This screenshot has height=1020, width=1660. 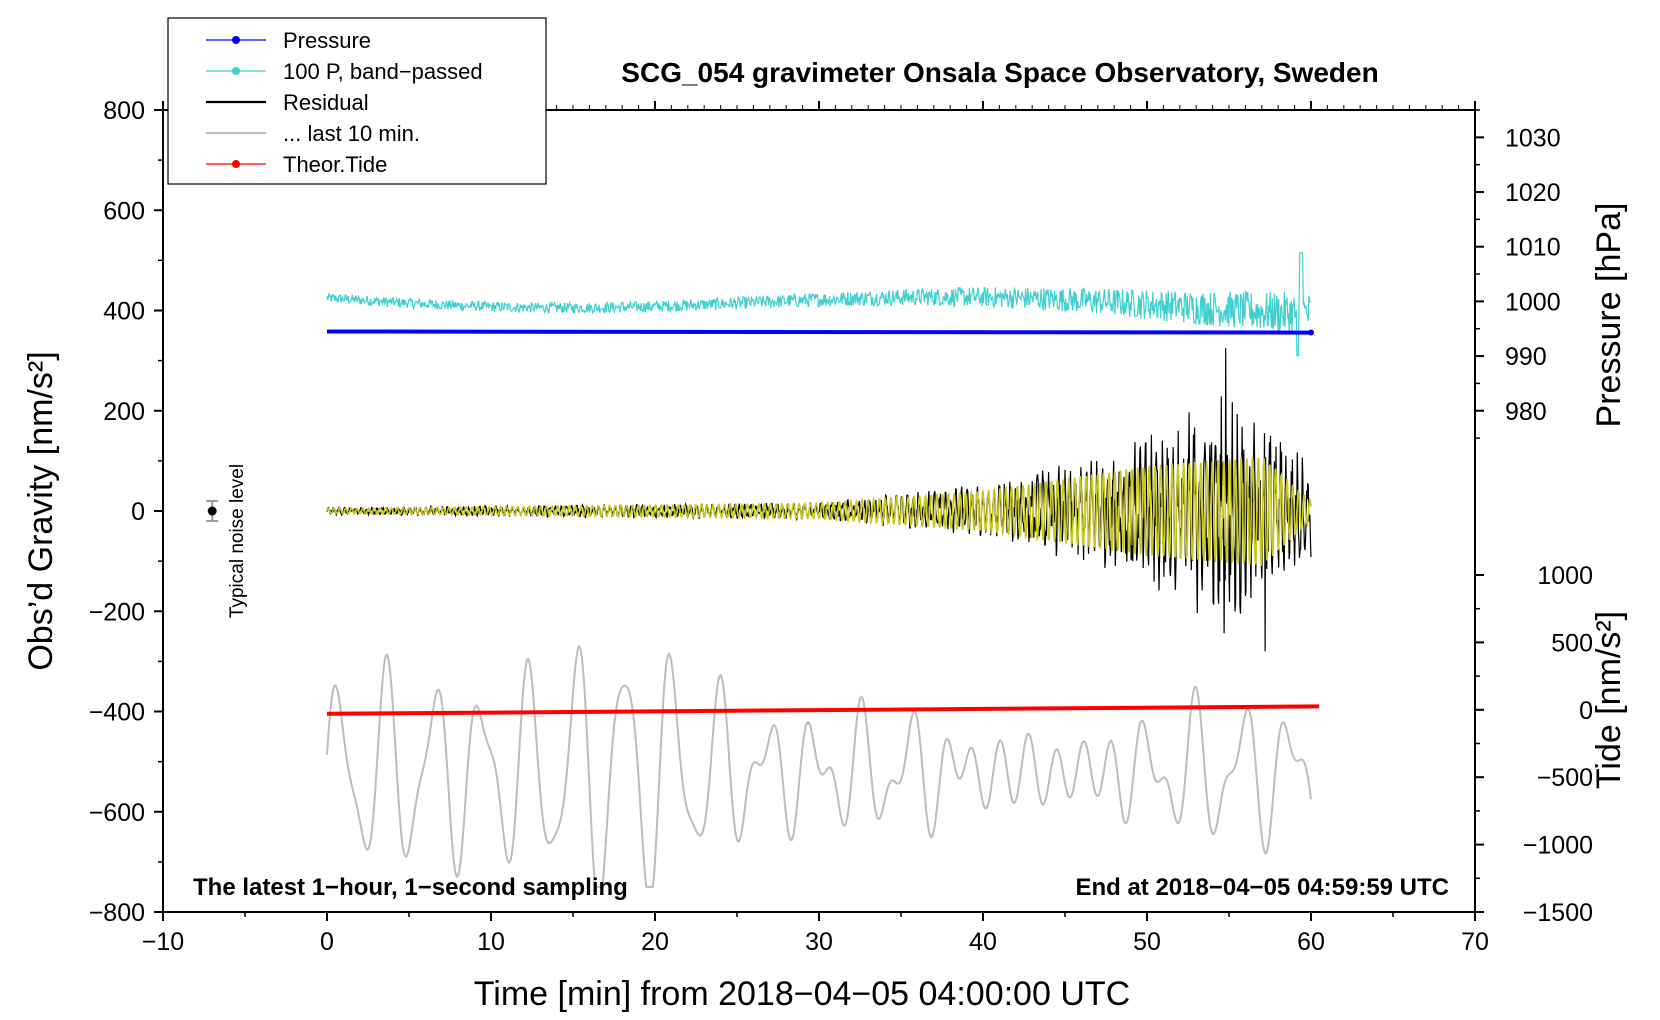 I want to click on noise-level-dot, so click(x=212, y=511).